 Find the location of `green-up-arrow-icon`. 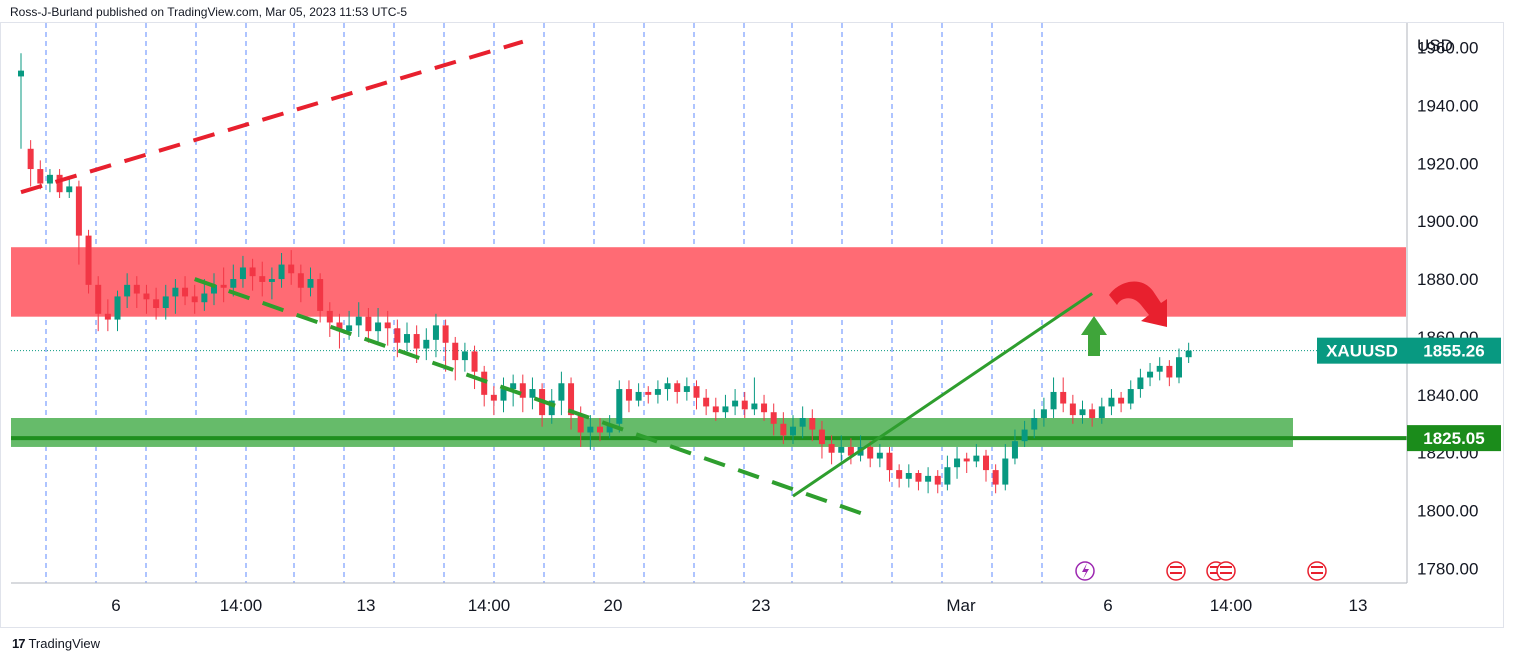

green-up-arrow-icon is located at coordinates (1094, 336).